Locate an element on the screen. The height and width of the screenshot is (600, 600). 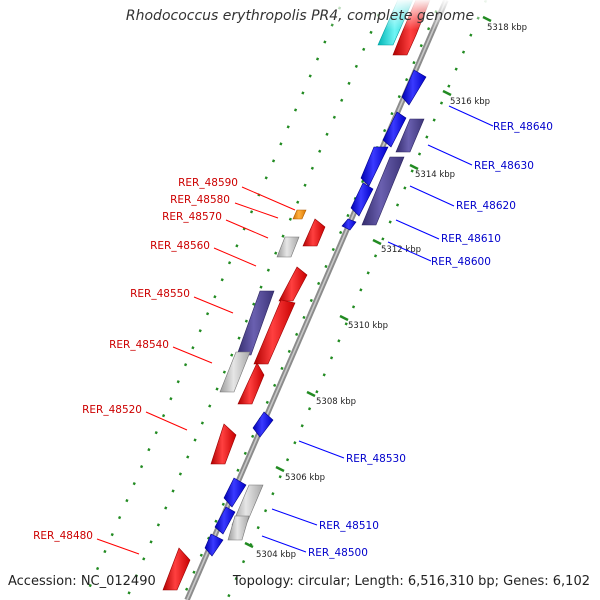
gene-rer-48540b is located at coordinates (251, 383).